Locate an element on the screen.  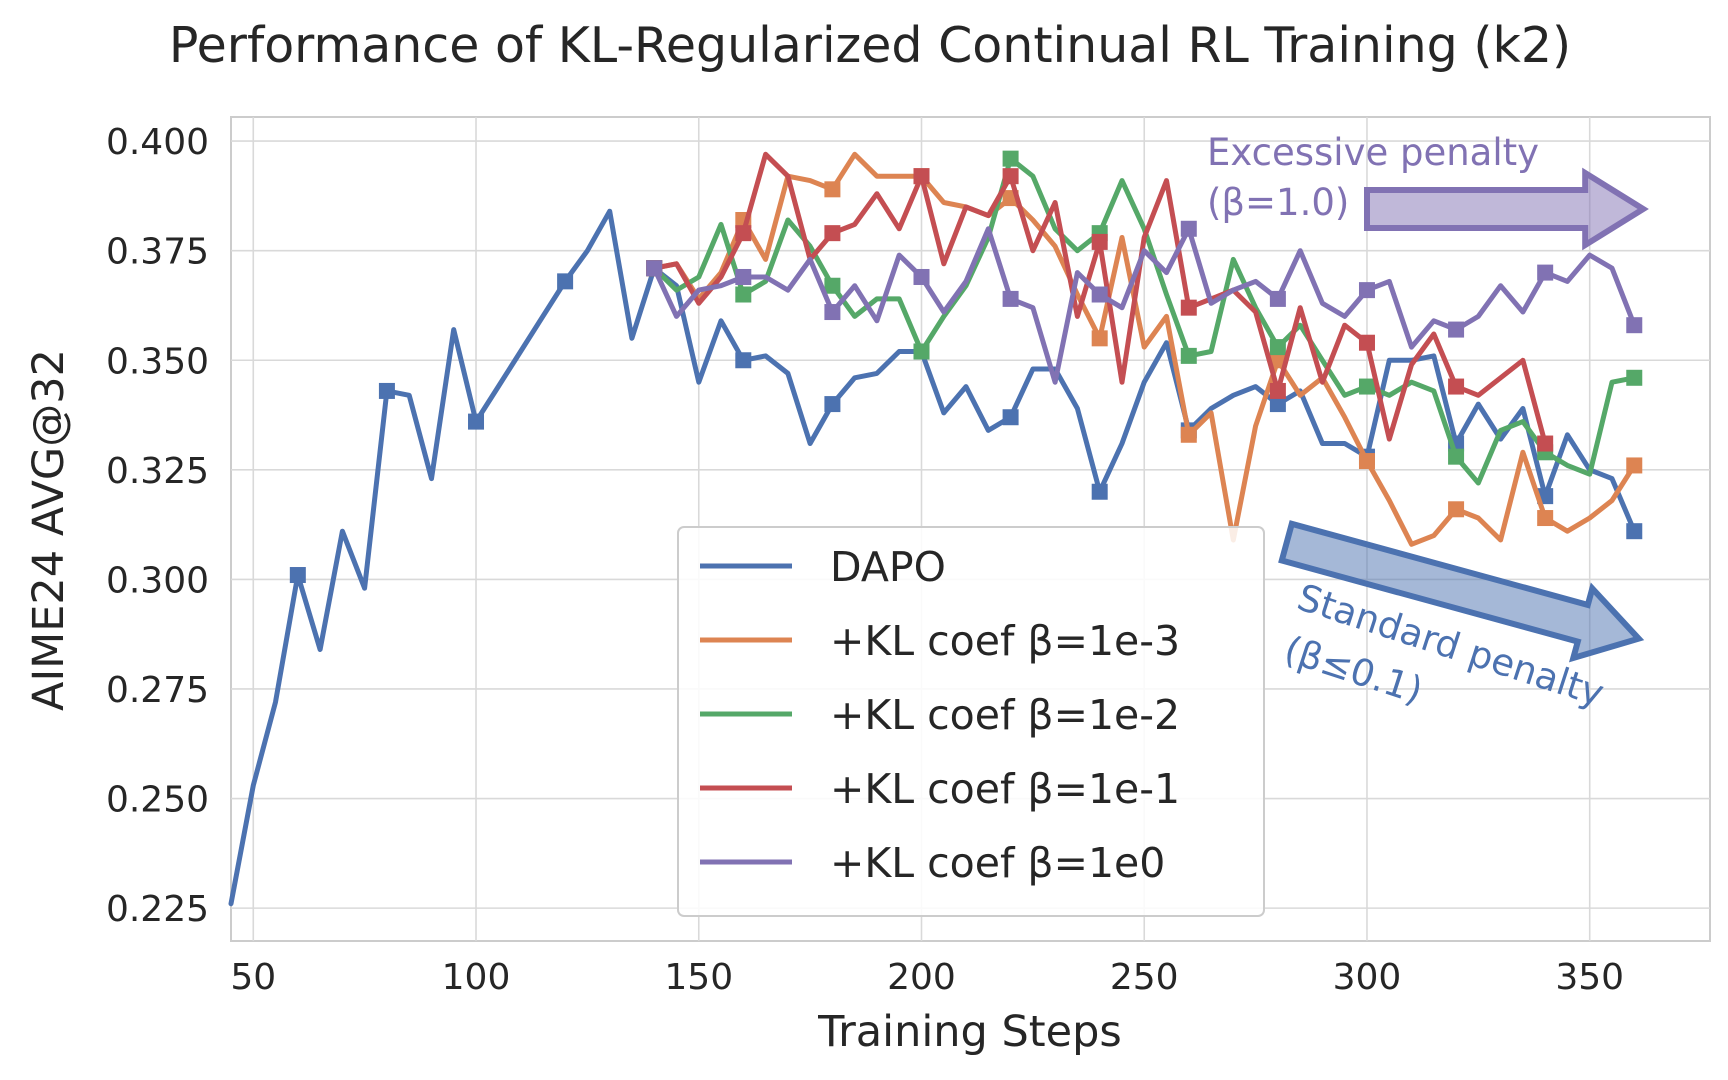
legend-label: +KL coef β=1e0 is located at coordinates (997, 863).